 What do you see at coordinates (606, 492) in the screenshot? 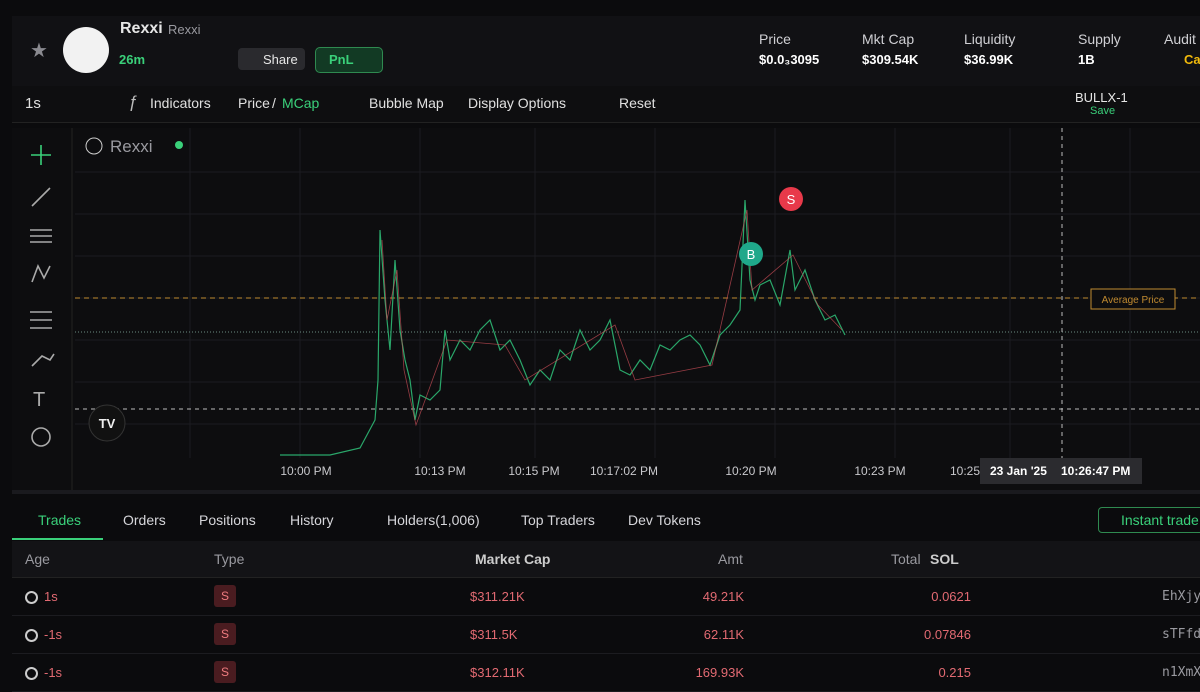
I see `resize-divider` at bounding box center [606, 492].